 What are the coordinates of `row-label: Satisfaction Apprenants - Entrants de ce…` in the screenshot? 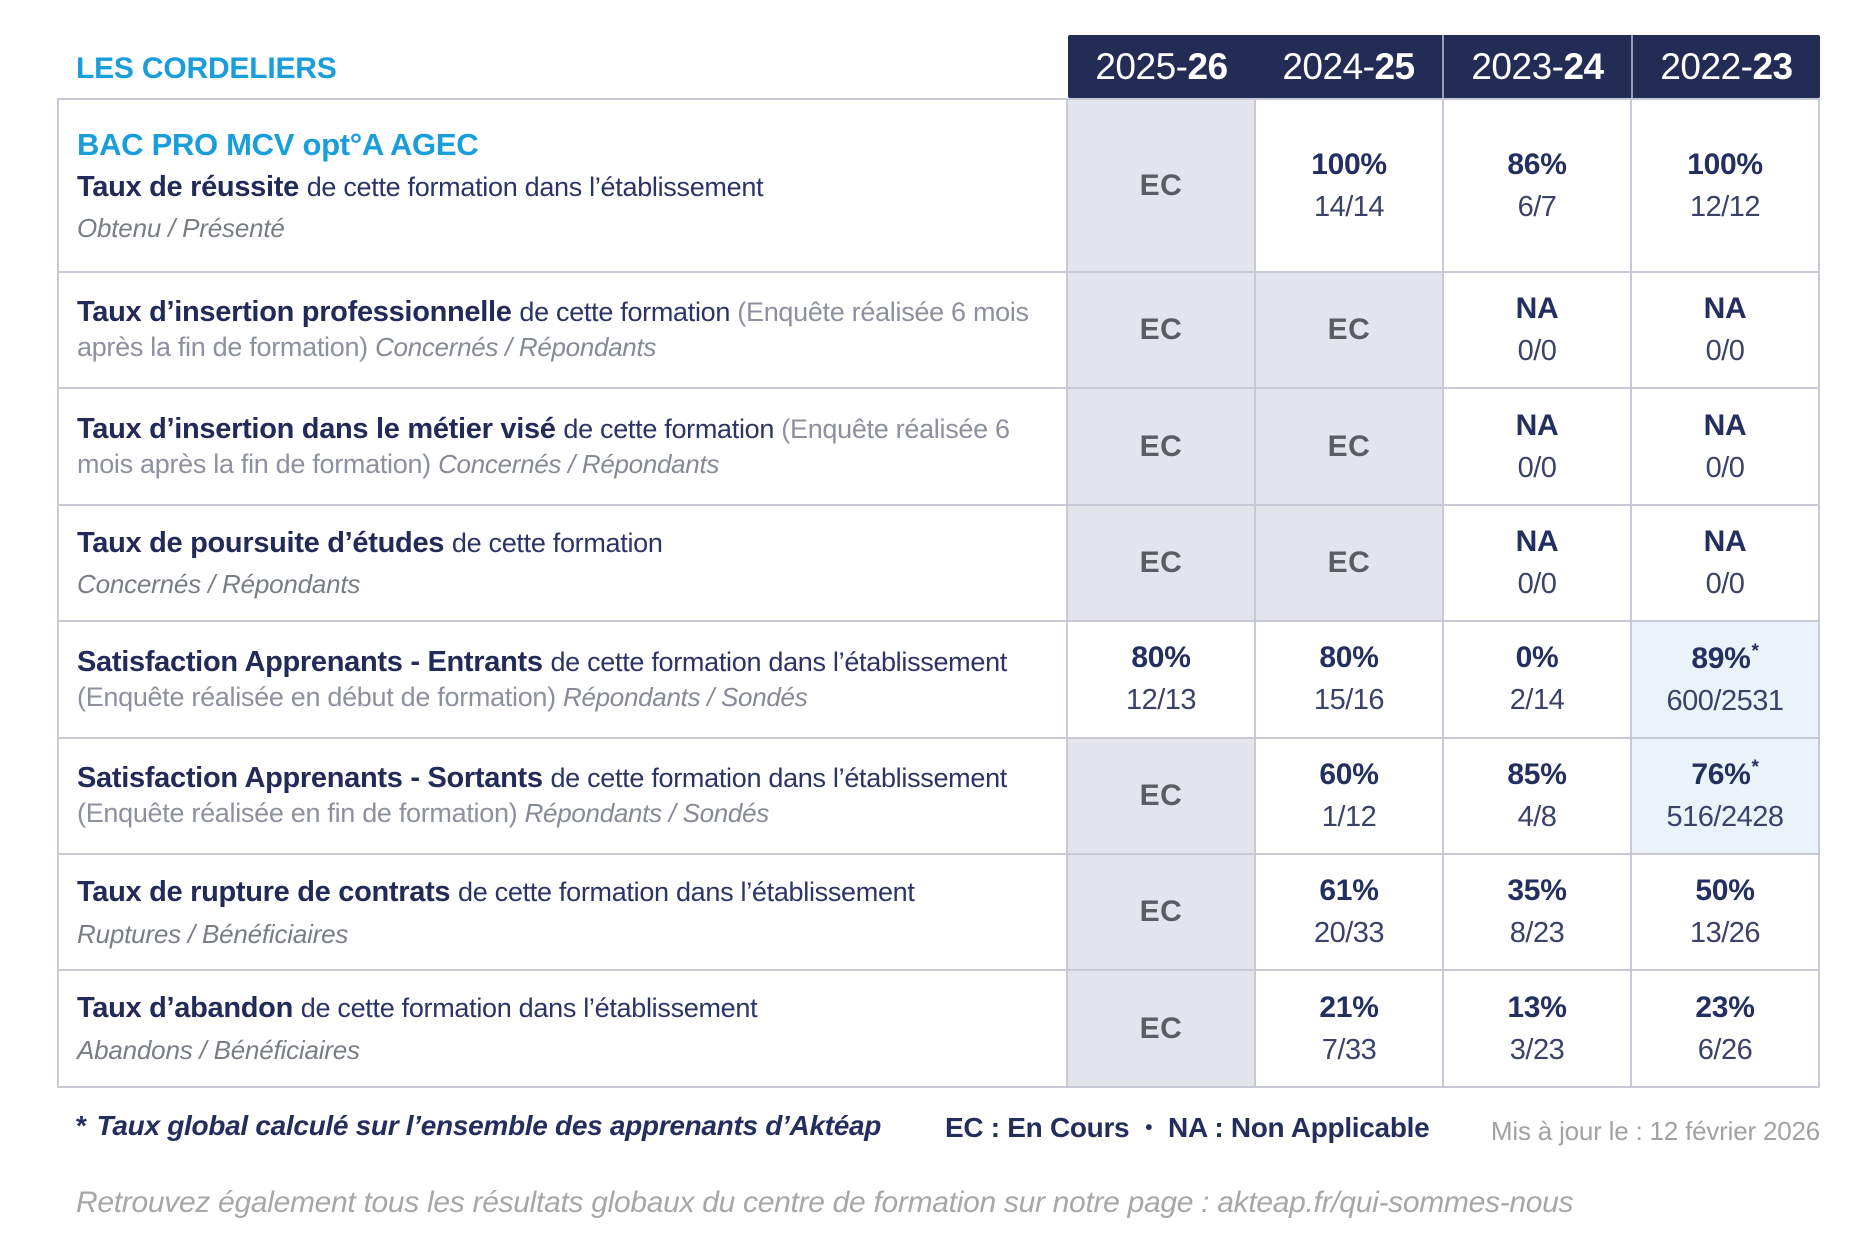 It's located at (562, 679).